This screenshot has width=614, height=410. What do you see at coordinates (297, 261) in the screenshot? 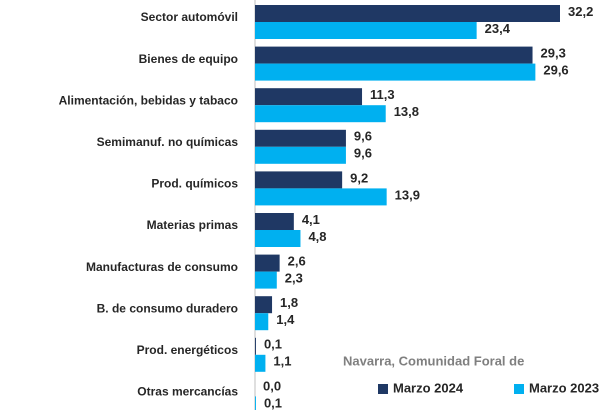
I see `value-label: 2,6` at bounding box center [297, 261].